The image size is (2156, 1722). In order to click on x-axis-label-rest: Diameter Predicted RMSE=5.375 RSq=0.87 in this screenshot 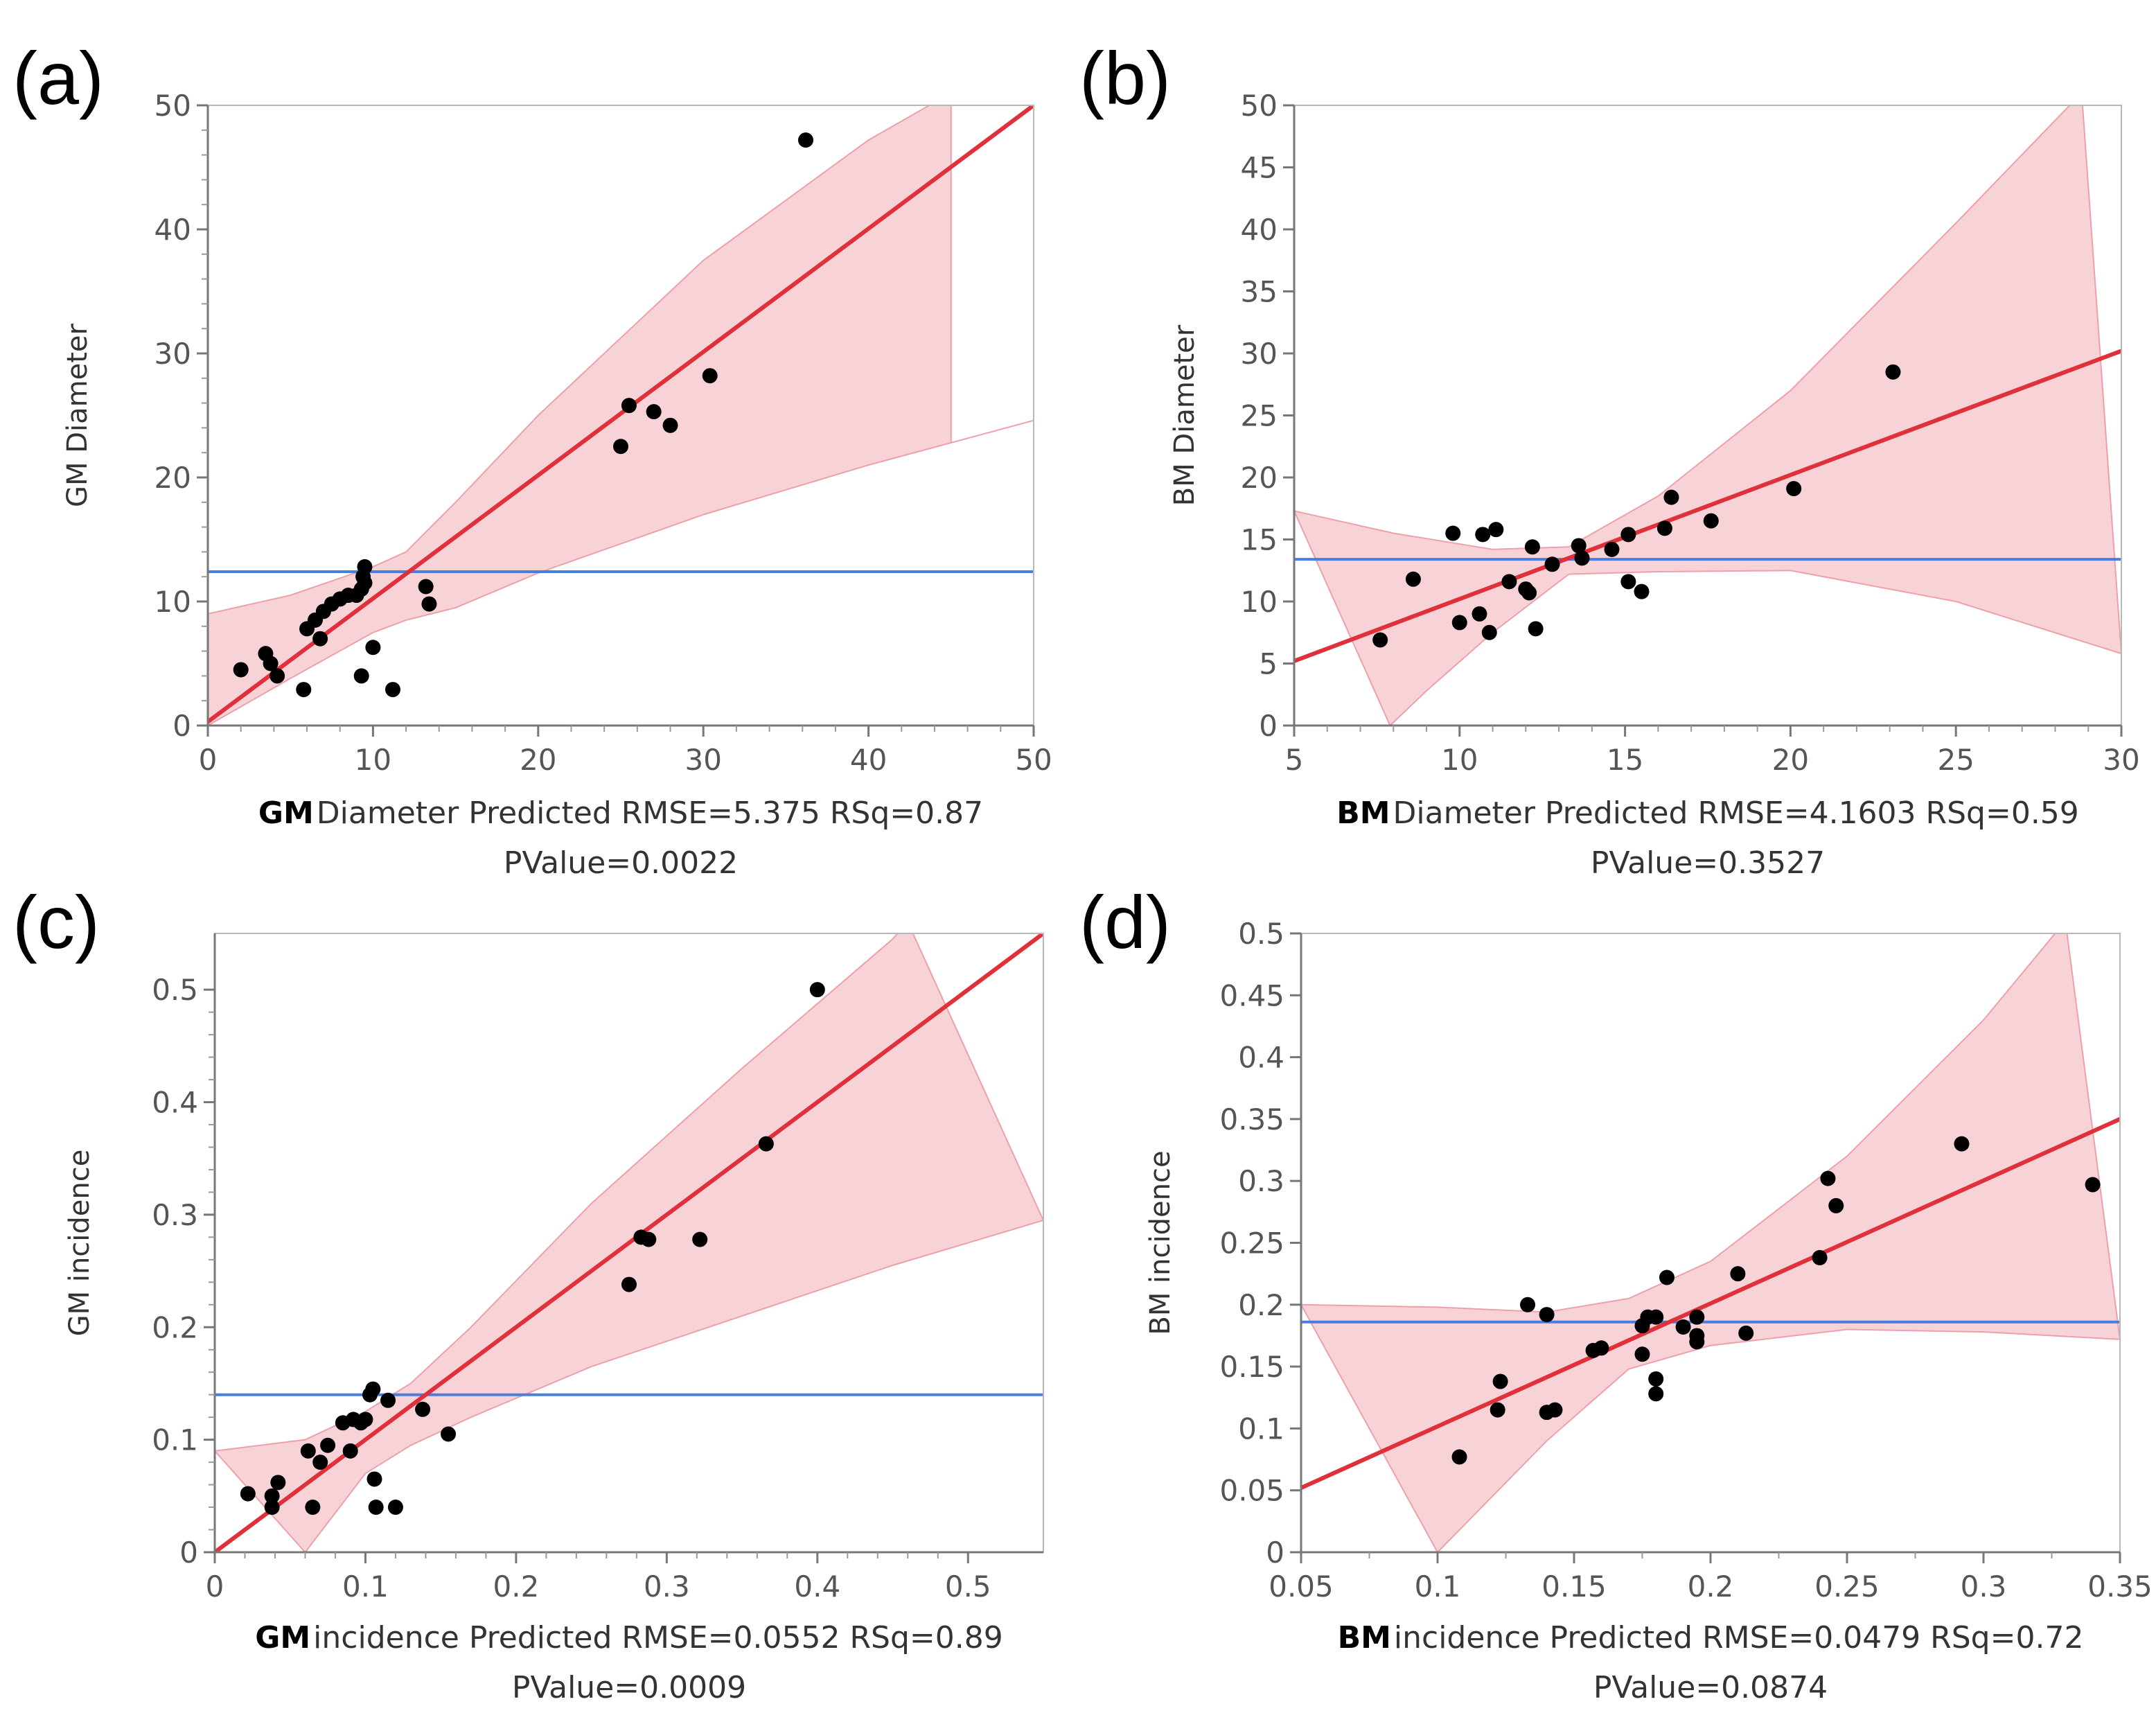, I will do `click(650, 813)`.